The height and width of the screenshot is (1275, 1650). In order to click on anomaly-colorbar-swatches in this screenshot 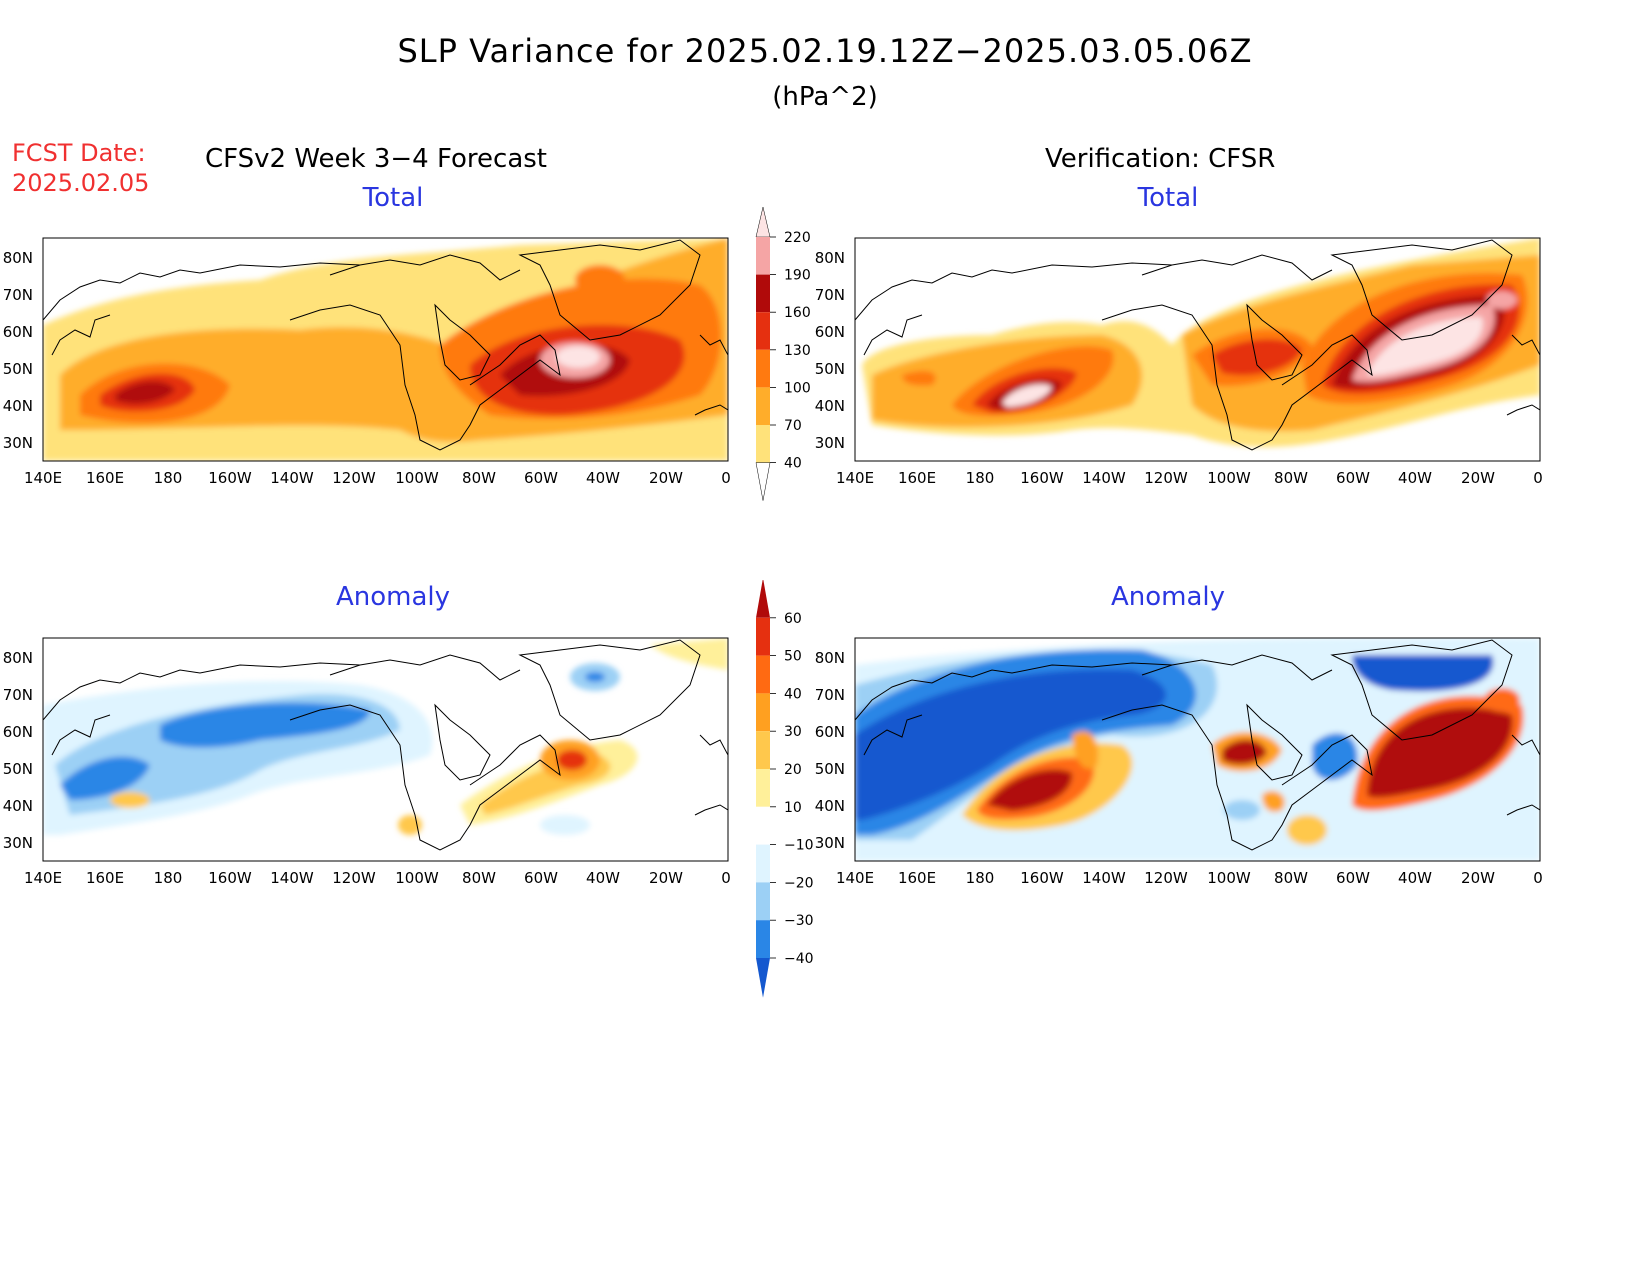, I will do `click(763, 789)`.